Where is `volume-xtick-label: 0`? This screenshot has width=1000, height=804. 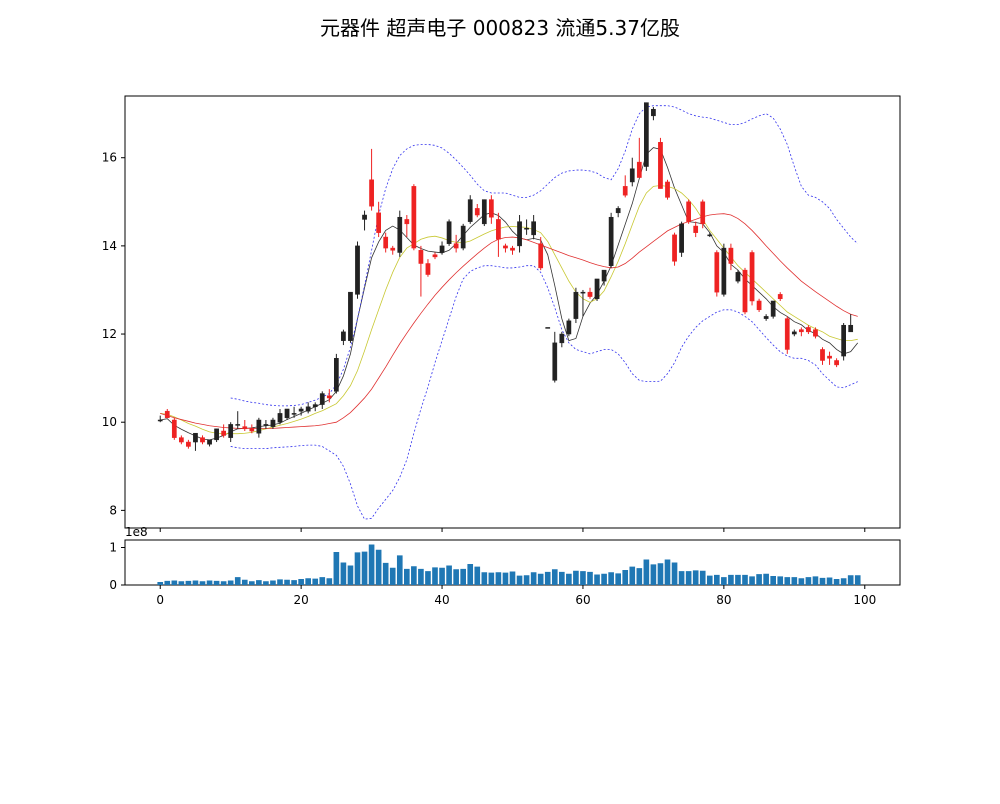
volume-xtick-label: 0 is located at coordinates (160, 600).